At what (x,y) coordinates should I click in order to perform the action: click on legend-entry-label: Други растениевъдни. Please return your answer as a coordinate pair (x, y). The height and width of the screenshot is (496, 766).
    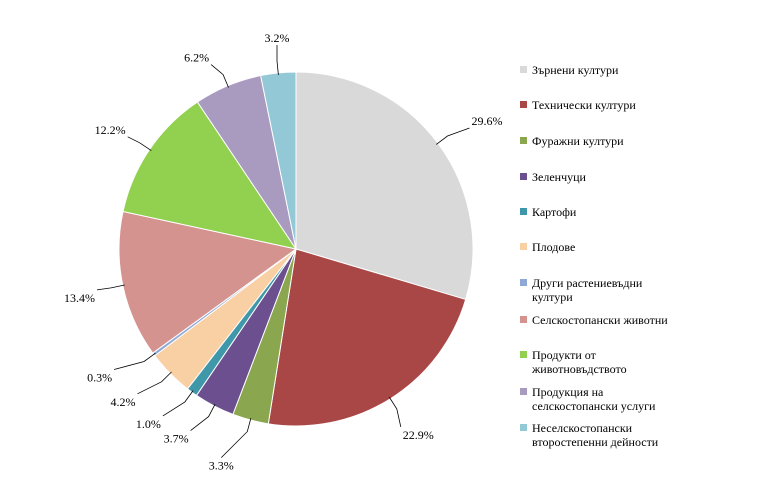
    Looking at the image, I should click on (587, 283).